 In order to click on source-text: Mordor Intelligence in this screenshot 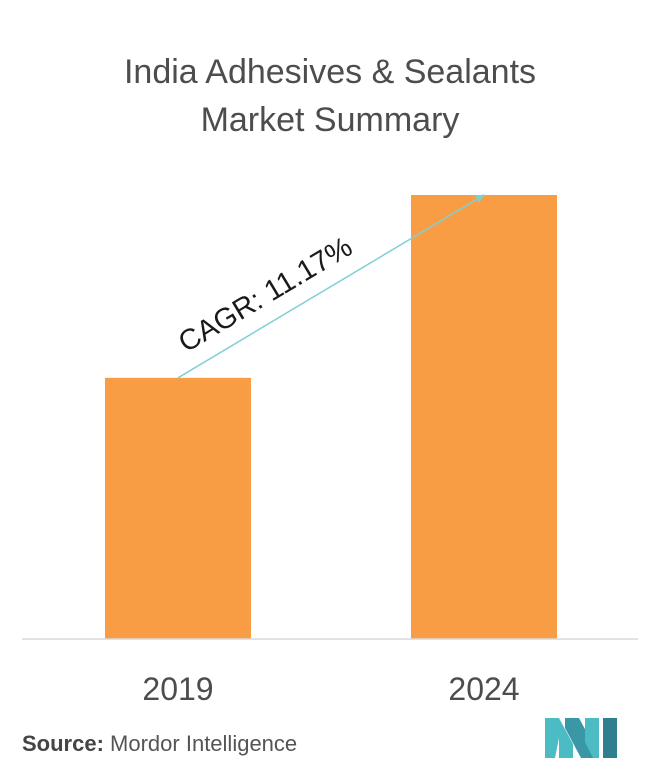, I will do `click(204, 743)`.